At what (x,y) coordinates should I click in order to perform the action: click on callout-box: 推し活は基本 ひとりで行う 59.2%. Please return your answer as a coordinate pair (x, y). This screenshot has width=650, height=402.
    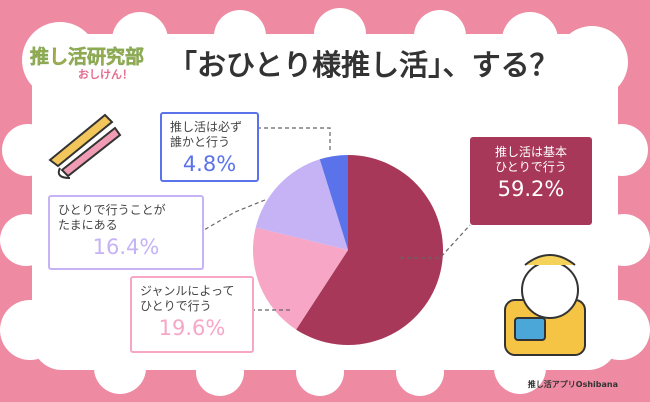
    Looking at the image, I should click on (531, 181).